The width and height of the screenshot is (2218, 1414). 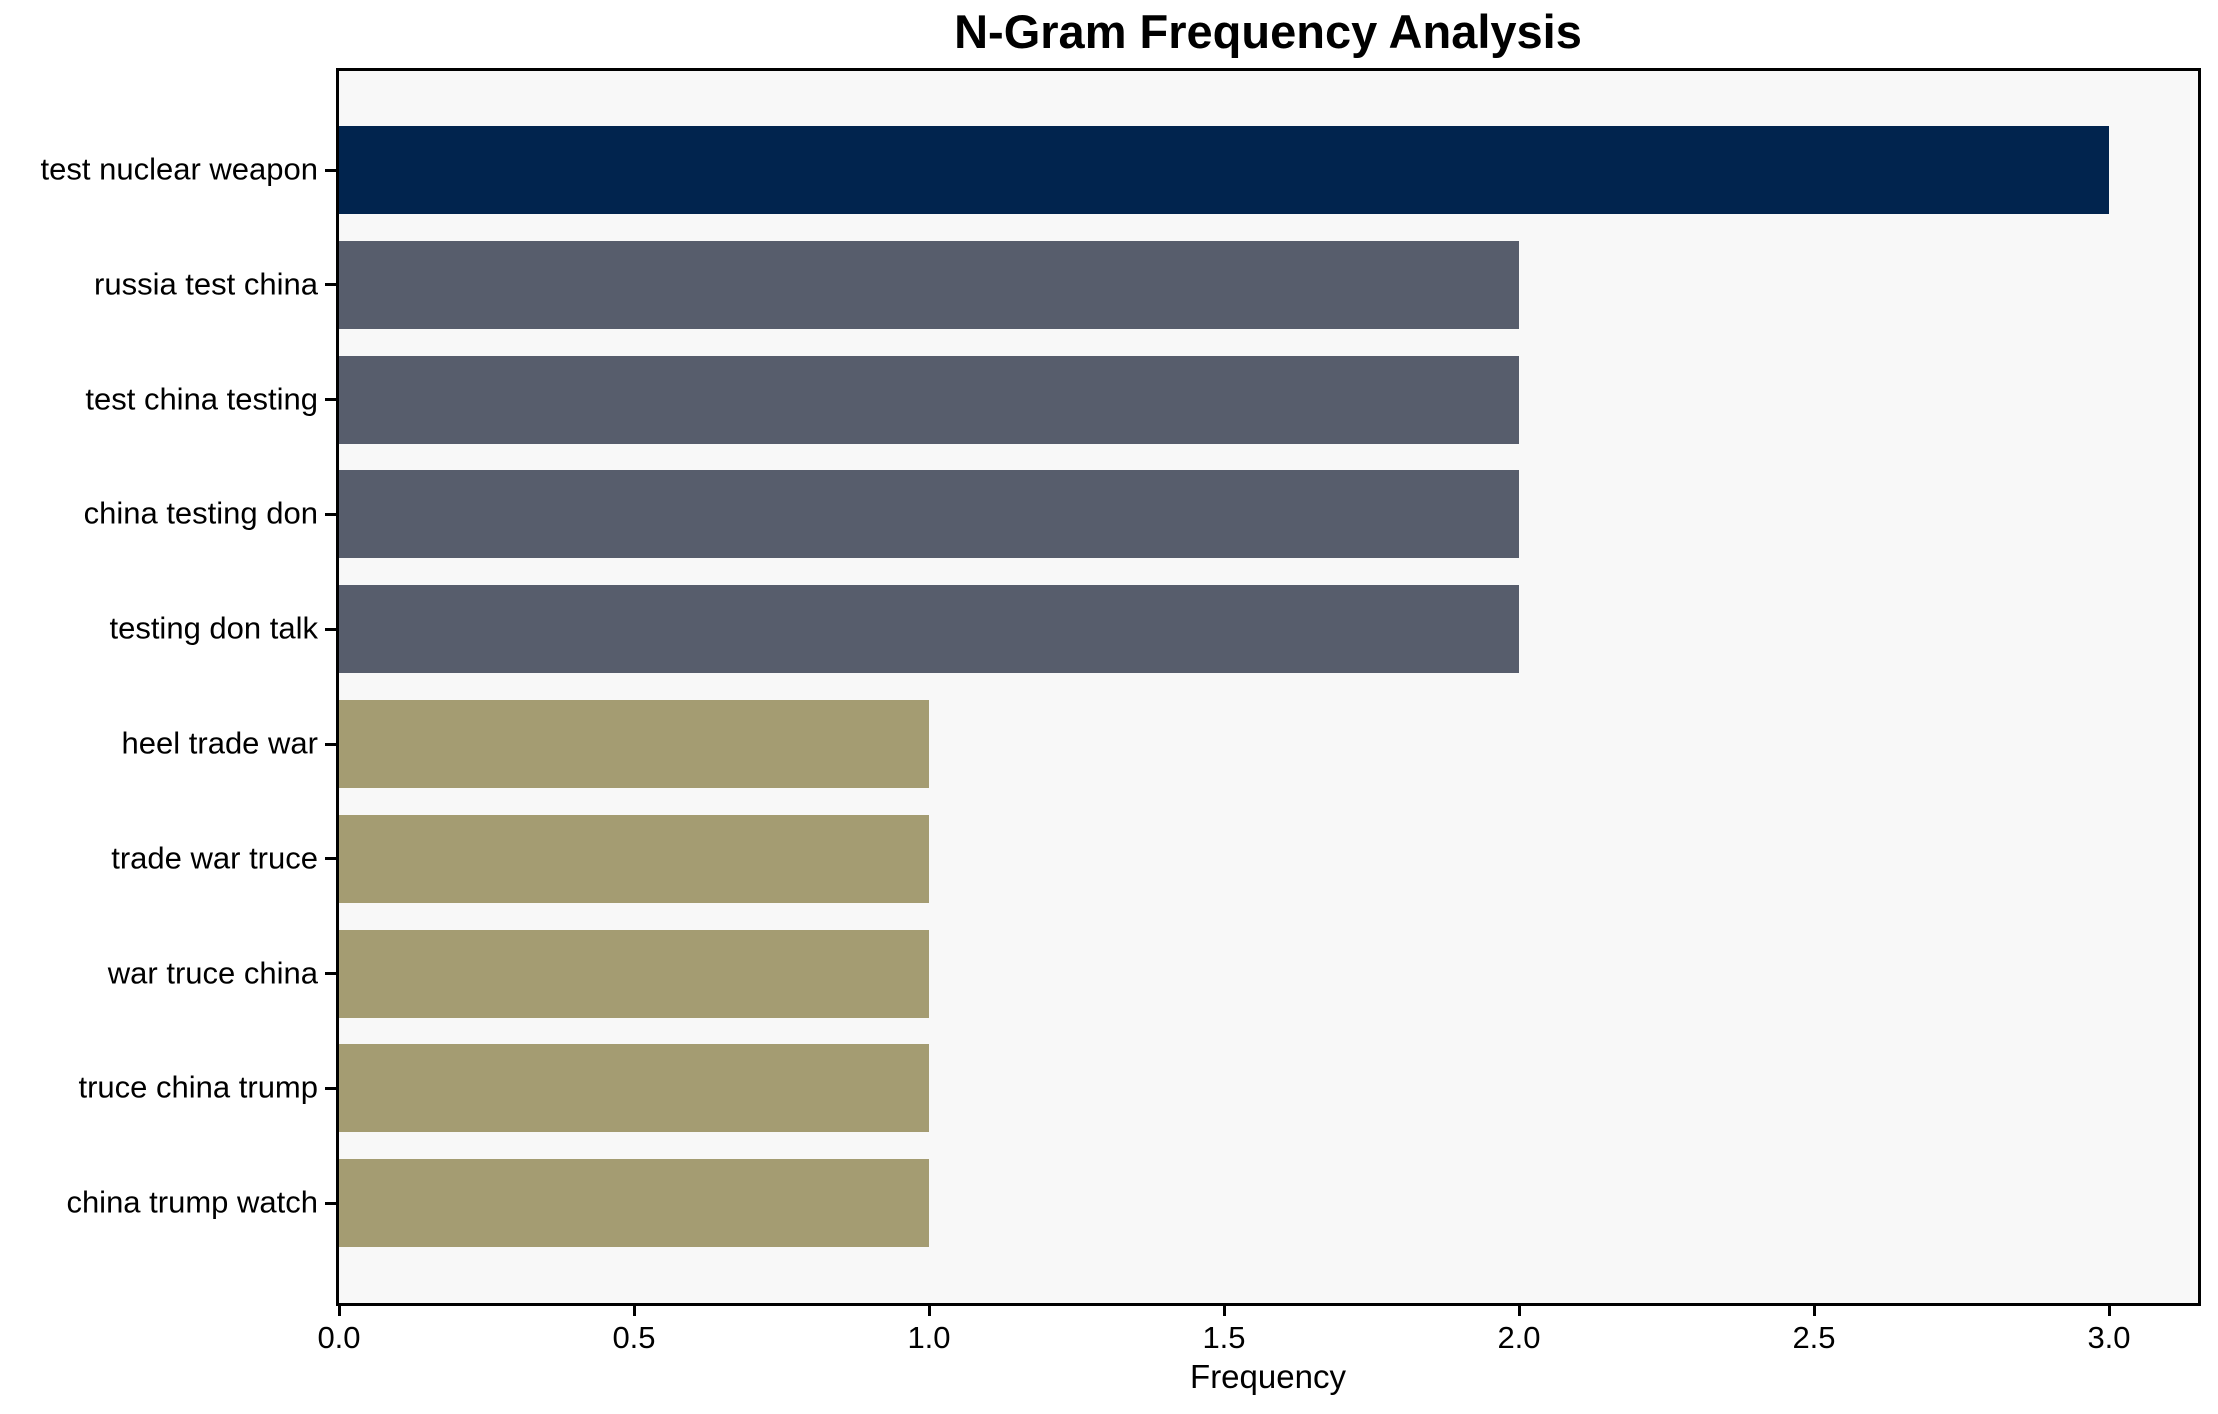 I want to click on x-tick-label: 1.0, so click(x=929, y=1337).